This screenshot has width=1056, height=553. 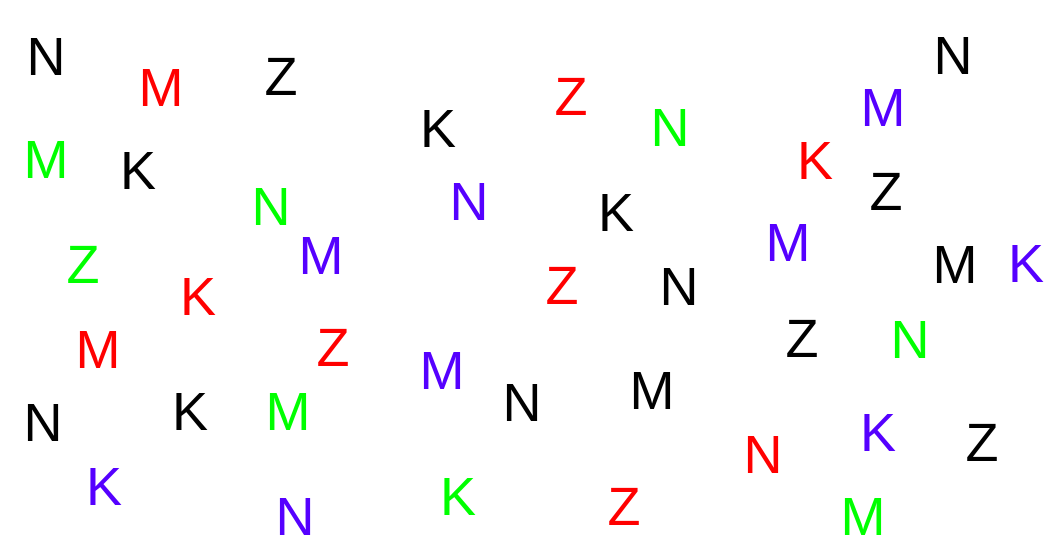 What do you see at coordinates (83, 265) in the screenshot?
I see `letter-z-green: Z` at bounding box center [83, 265].